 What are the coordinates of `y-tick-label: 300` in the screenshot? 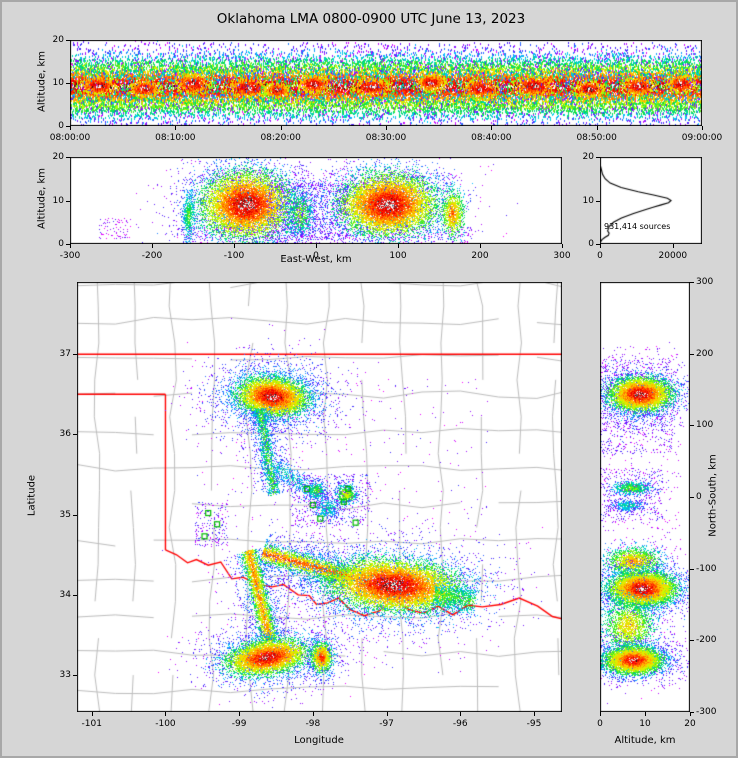 It's located at (705, 282).